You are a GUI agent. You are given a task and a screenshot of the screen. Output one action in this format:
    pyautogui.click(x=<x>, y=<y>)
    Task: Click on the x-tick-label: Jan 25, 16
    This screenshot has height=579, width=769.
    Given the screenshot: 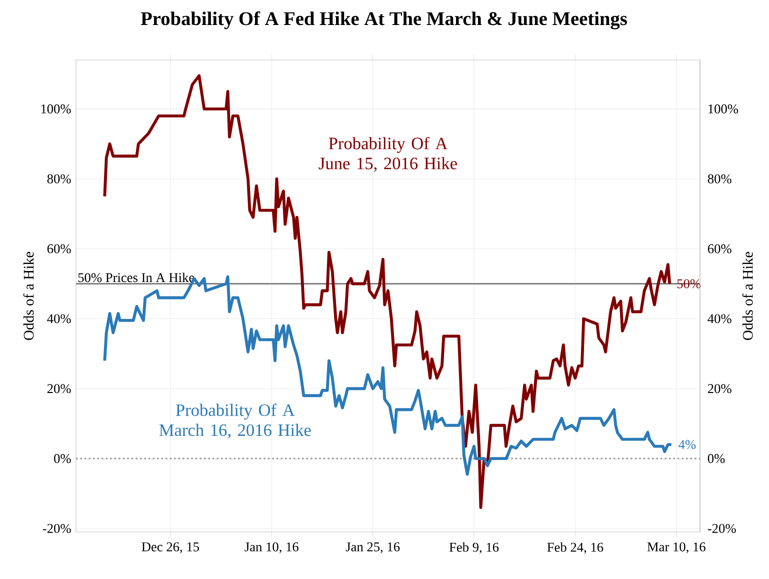 What is the action you would take?
    pyautogui.click(x=373, y=548)
    